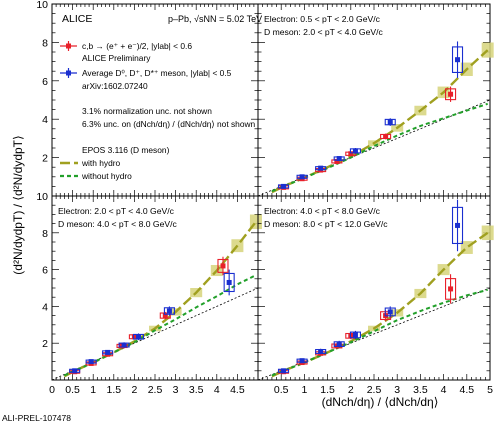 The height and width of the screenshot is (425, 498). Describe the element at coordinates (77, 19) in the screenshot. I see `legend-collaboration: ALICE` at that location.